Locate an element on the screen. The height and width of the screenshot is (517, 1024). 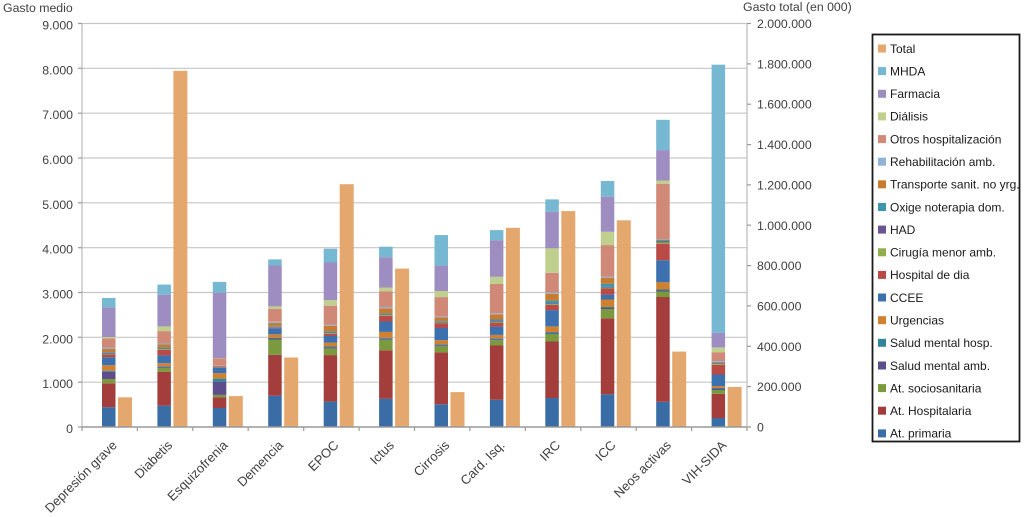
svg-text: Farmacia is located at coordinates (915, 94).